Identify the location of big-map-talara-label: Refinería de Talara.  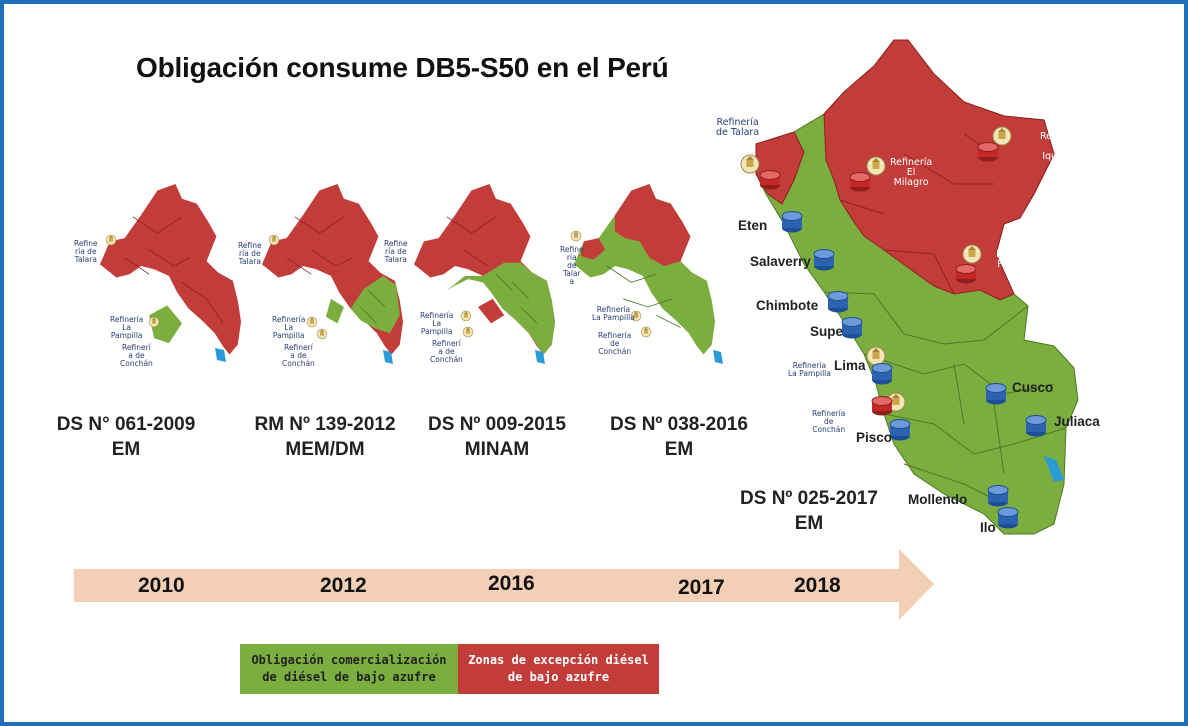
(738, 127).